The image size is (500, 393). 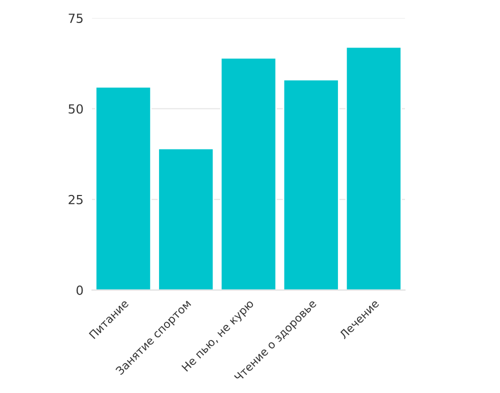 What do you see at coordinates (75, 109) in the screenshot?
I see `y-tick-label: 50` at bounding box center [75, 109].